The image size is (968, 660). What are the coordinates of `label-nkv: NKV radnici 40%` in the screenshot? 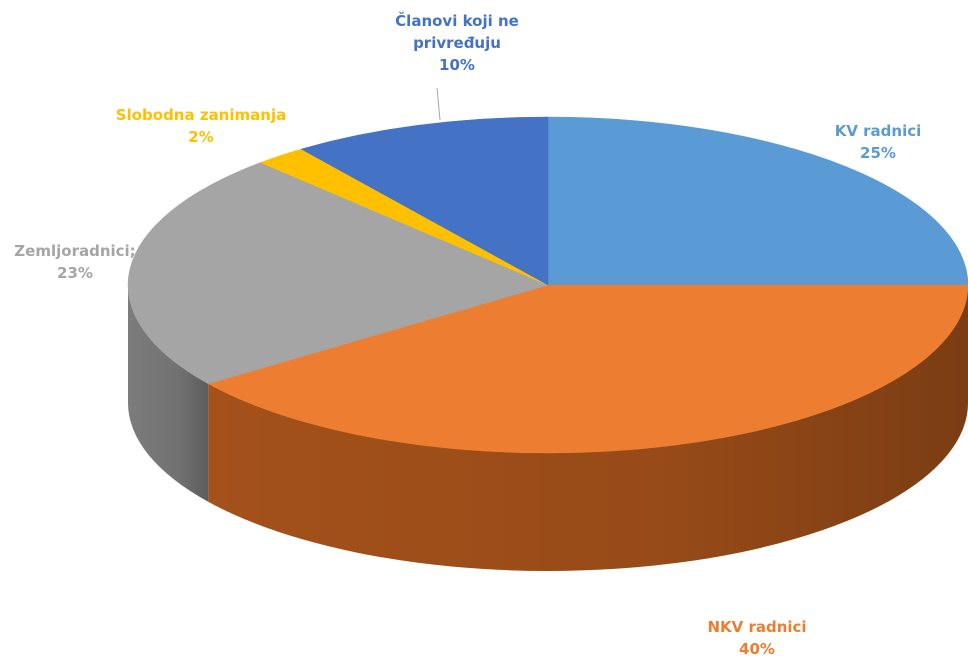 It's located at (757, 638).